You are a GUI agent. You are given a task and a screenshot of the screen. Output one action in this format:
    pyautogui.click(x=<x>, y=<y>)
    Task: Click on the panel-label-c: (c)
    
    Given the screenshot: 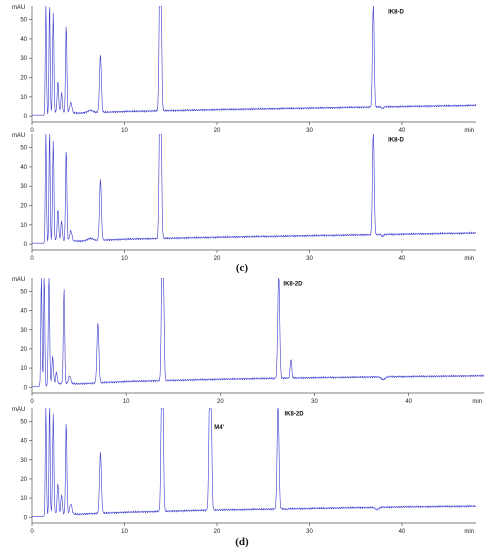 What is the action you would take?
    pyautogui.click(x=242, y=268)
    